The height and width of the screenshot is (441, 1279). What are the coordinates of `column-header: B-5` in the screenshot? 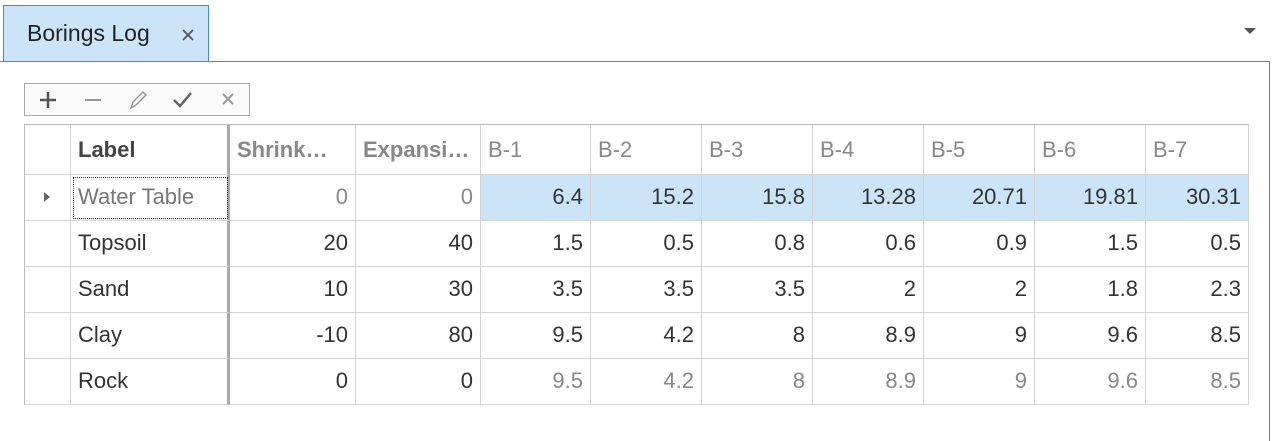 It's located at (979, 150).